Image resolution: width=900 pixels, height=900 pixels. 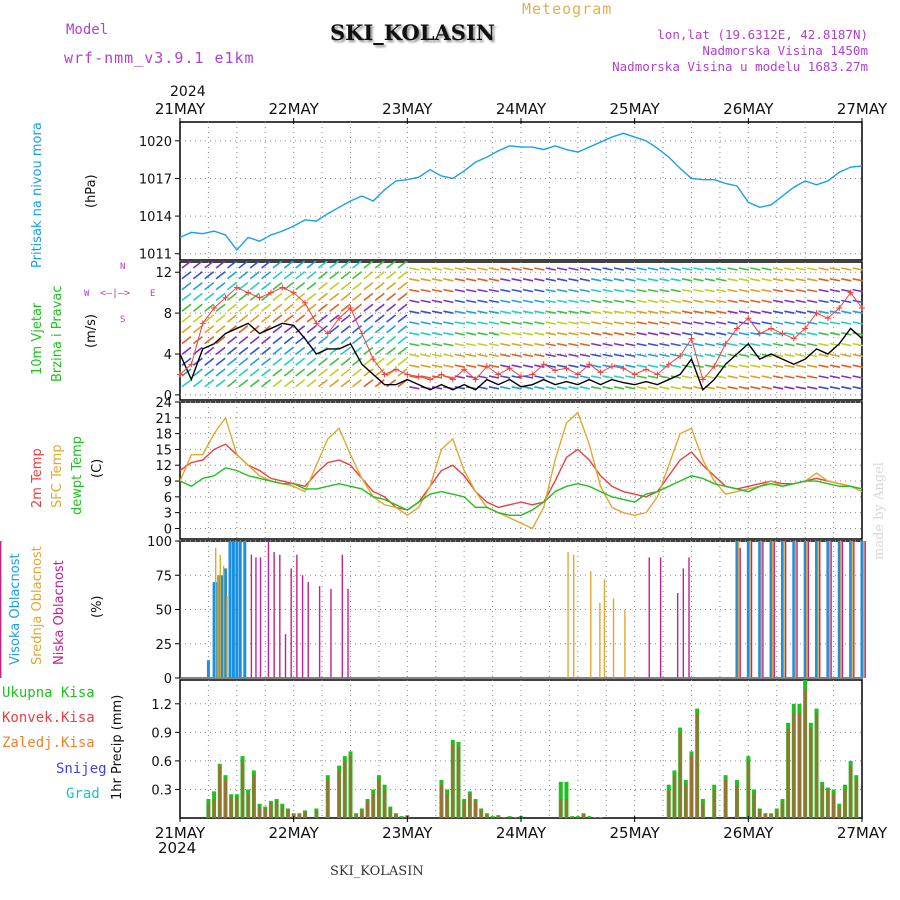 I want to click on y-tick-label: 0.3, so click(x=161, y=790).